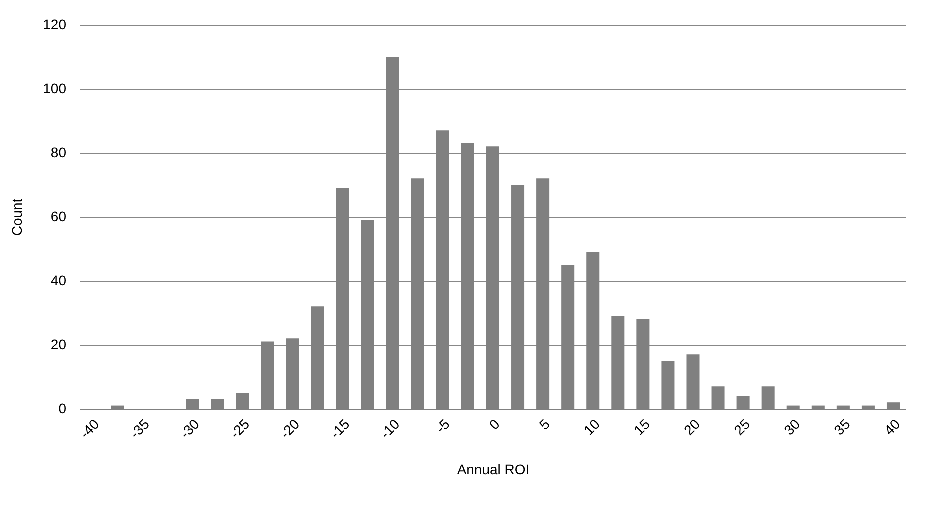 The width and height of the screenshot is (939, 527). I want to click on x-tick-label: -30, so click(189, 429).